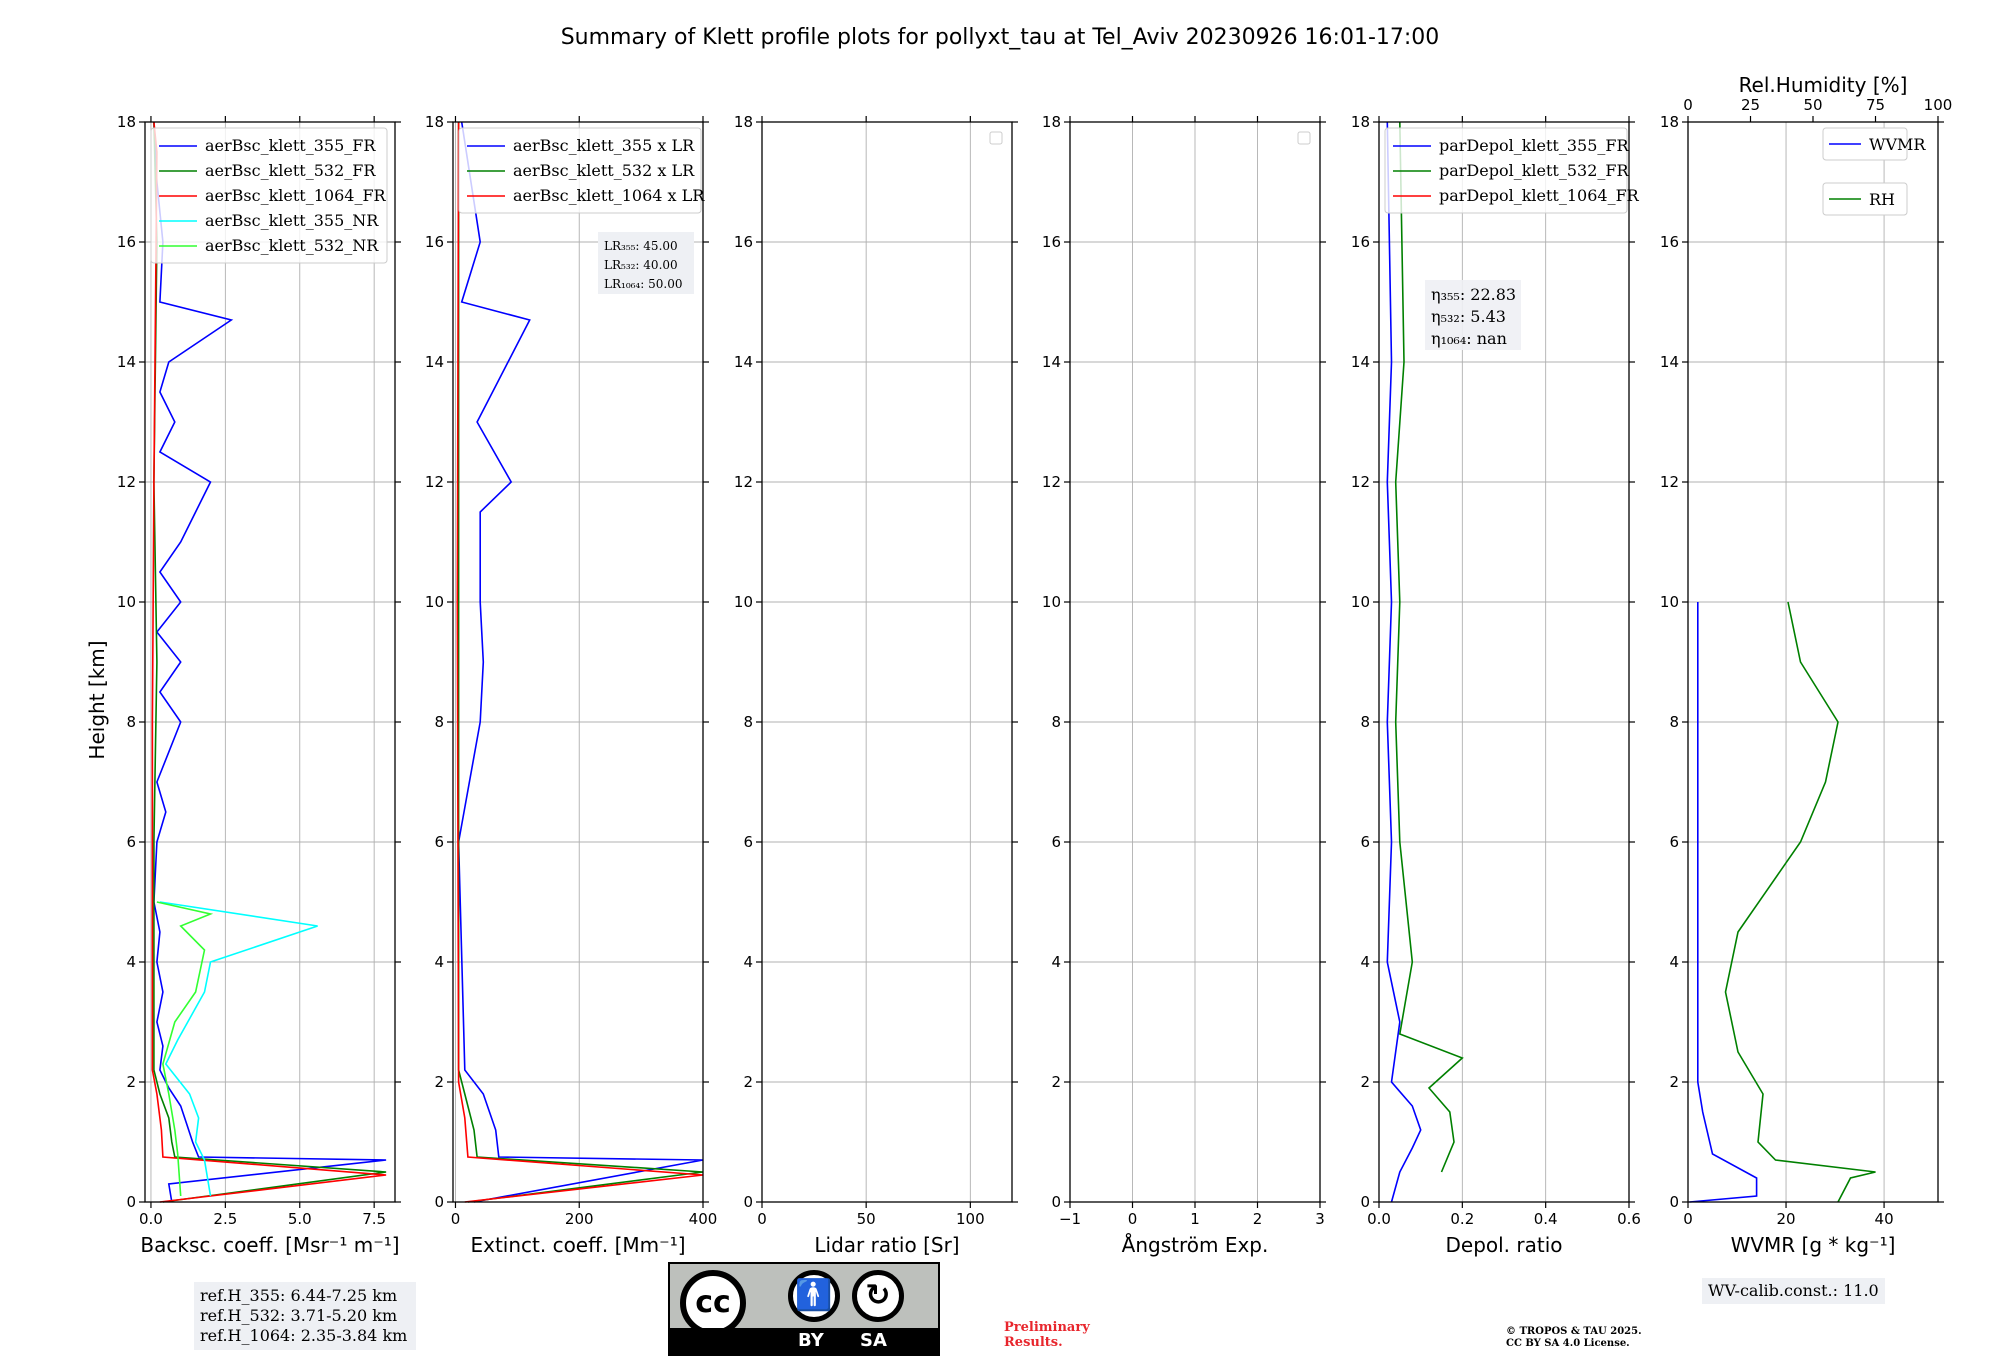 This screenshot has width=2000, height=1360. Describe the element at coordinates (1047, 1327) in the screenshot. I see `preliminary-line-1: Preliminary` at that location.